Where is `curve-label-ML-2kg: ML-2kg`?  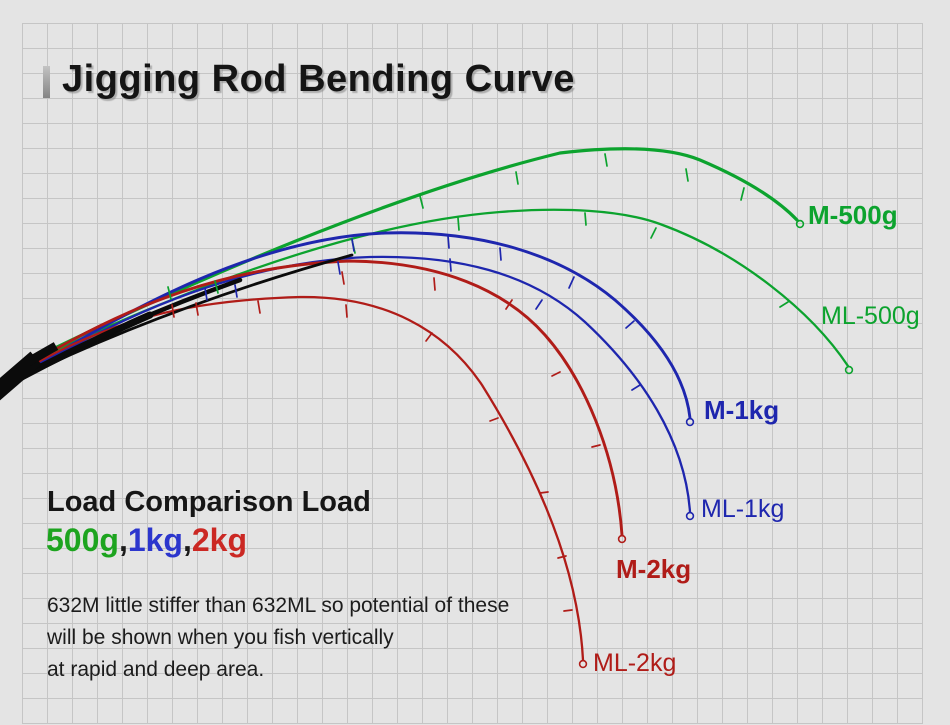 curve-label-ML-2kg: ML-2kg is located at coordinates (634, 663).